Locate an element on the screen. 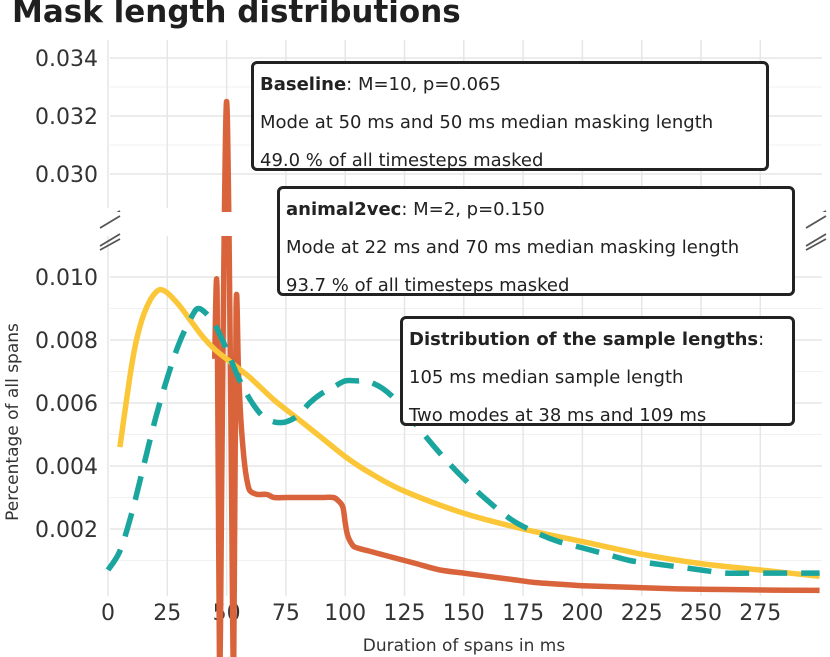 The width and height of the screenshot is (830, 657). x-tick-label: 225 is located at coordinates (642, 613).